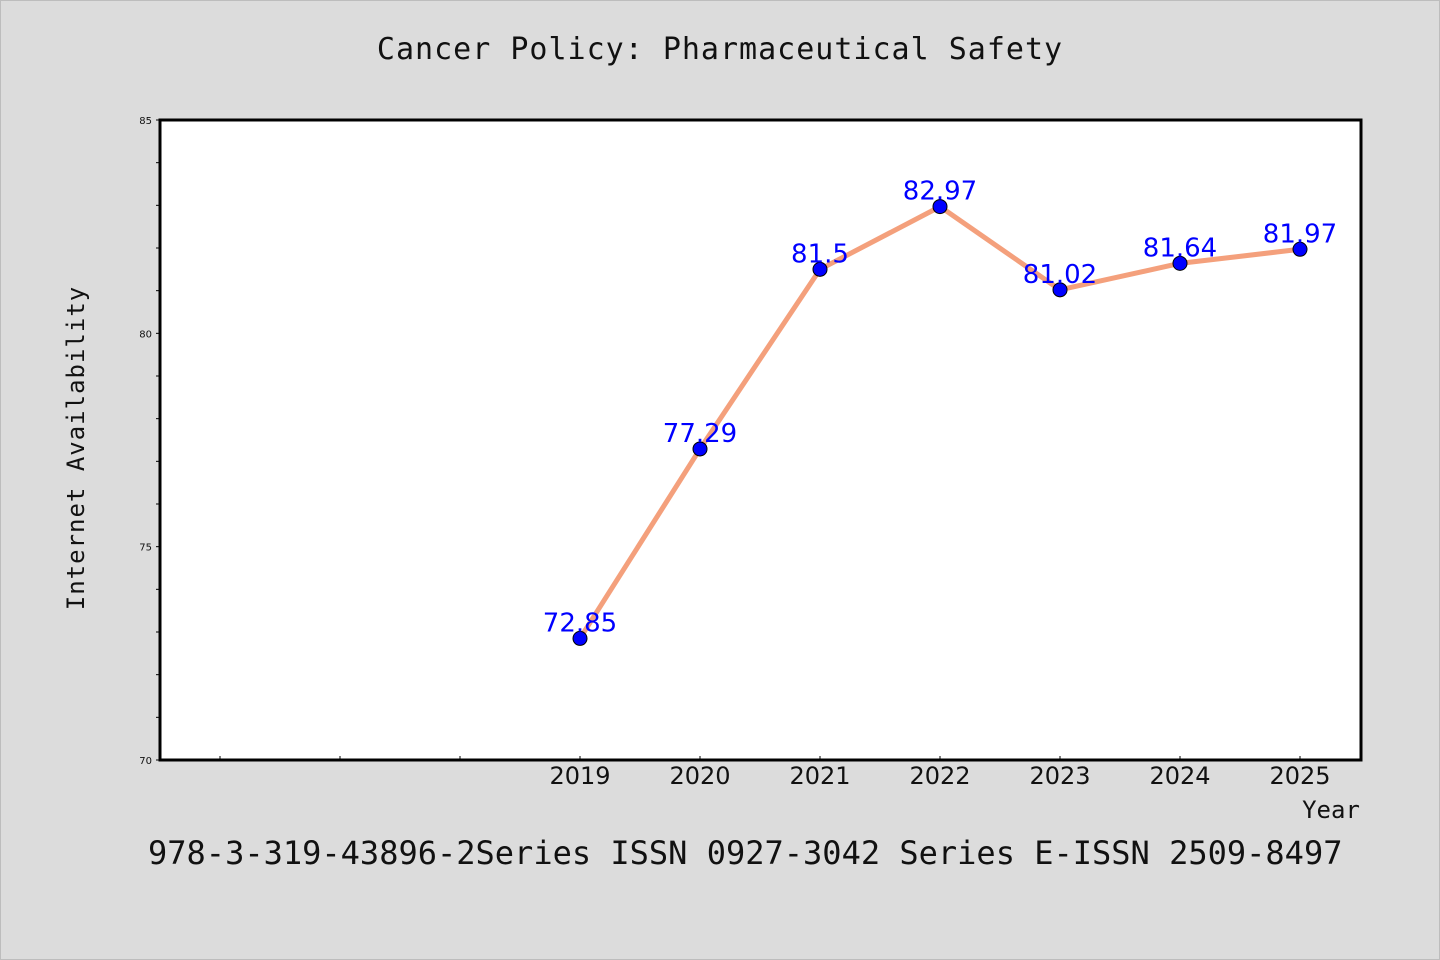  I want to click on data-label: 81.97, so click(1300, 234).